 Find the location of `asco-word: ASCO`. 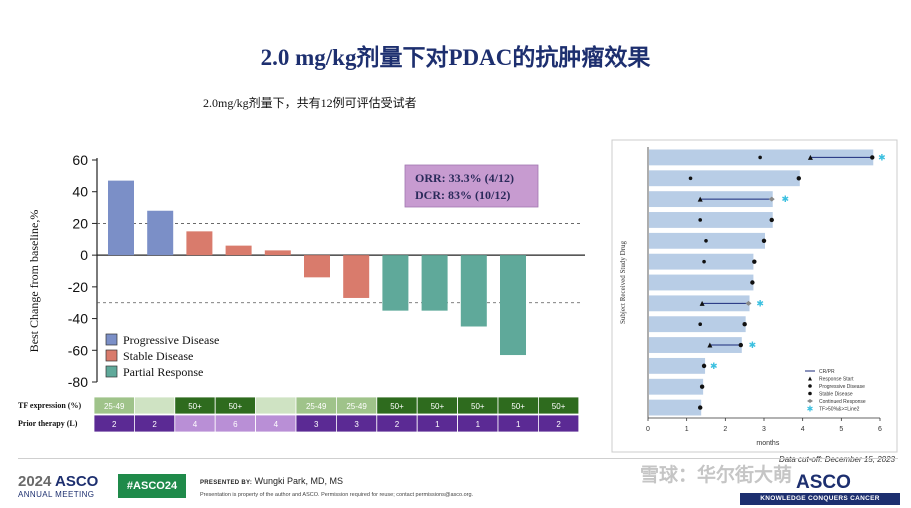

asco-word: ASCO is located at coordinates (77, 481).